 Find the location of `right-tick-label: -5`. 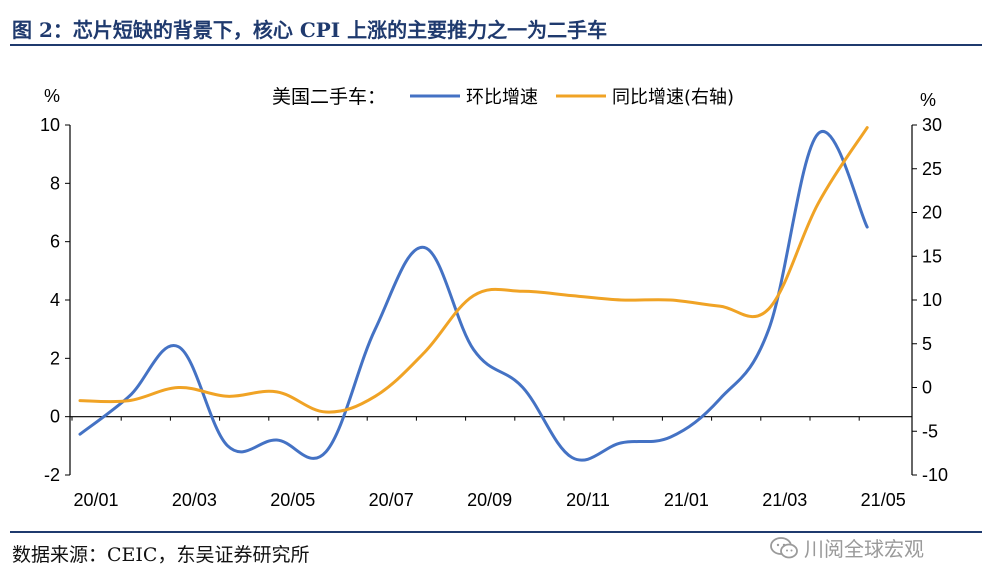

right-tick-label: -5 is located at coordinates (930, 431).